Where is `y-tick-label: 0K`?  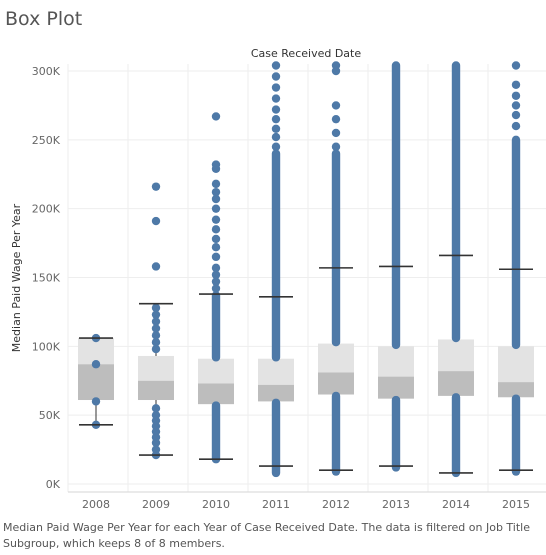 y-tick-label: 0K is located at coordinates (53, 484).